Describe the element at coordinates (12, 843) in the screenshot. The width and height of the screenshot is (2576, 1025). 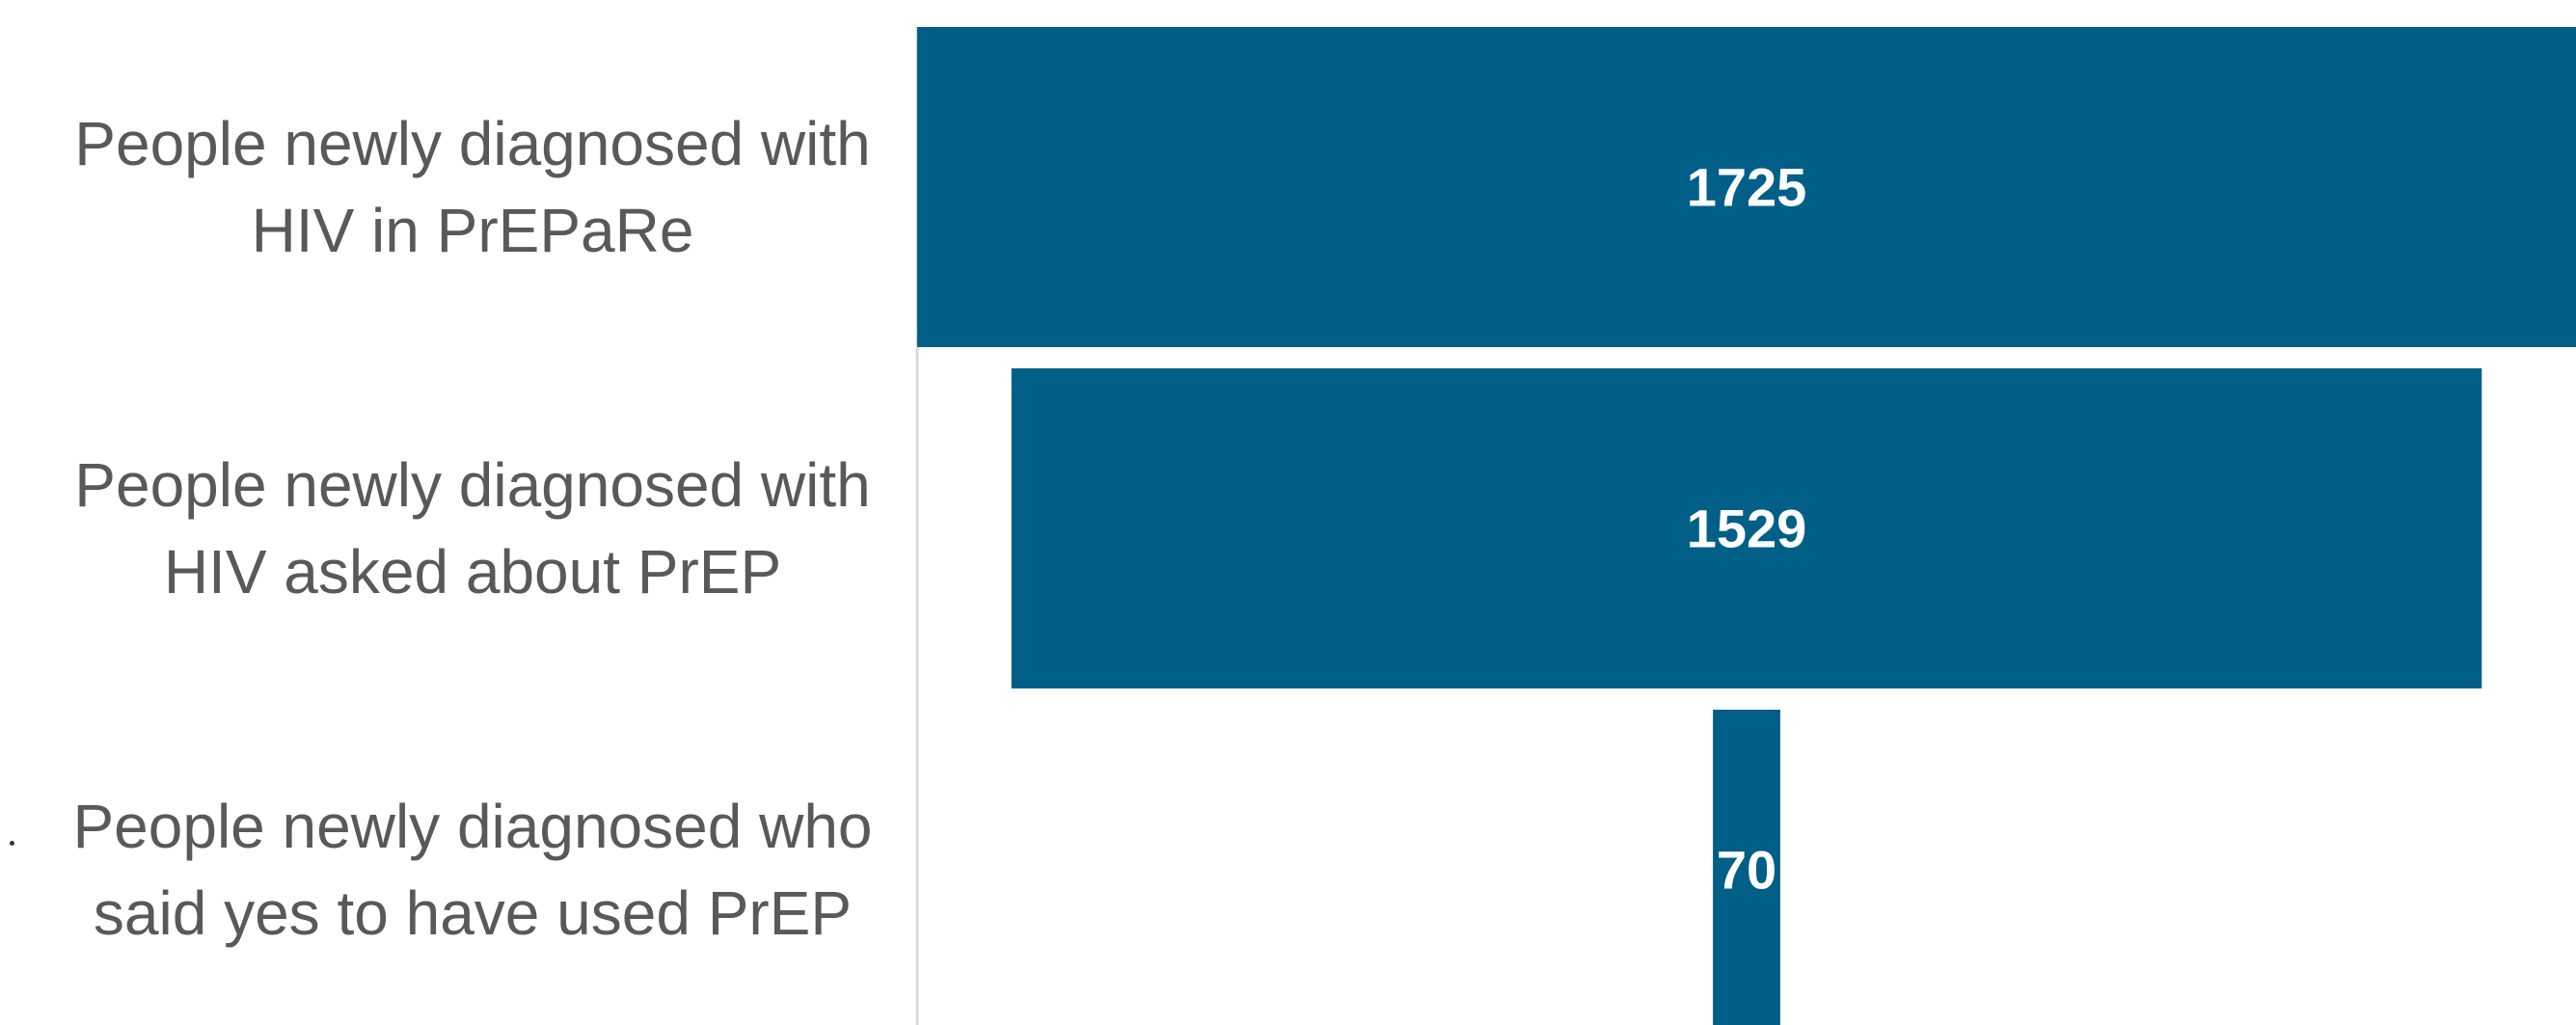
I see `stray-dot` at that location.